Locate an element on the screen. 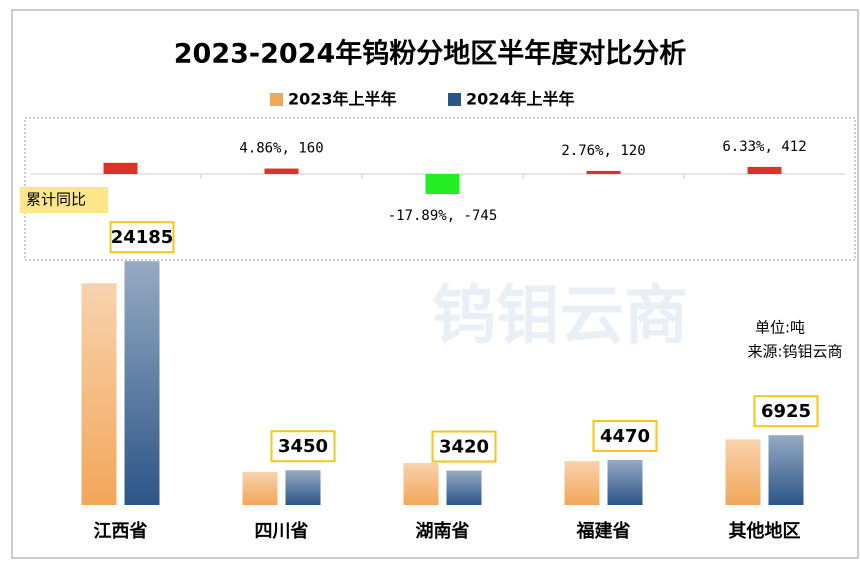 This screenshot has height=561, width=860. value-label: 4470 is located at coordinates (625, 436).